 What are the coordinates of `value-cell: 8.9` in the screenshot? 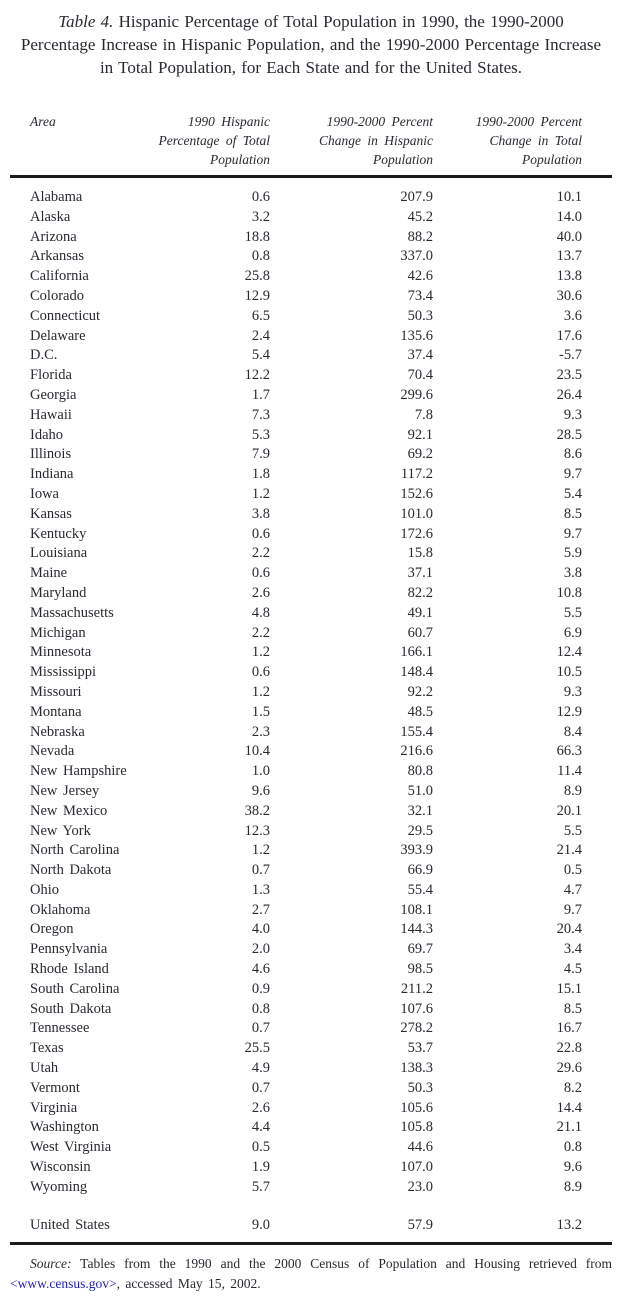 It's located at (572, 1186).